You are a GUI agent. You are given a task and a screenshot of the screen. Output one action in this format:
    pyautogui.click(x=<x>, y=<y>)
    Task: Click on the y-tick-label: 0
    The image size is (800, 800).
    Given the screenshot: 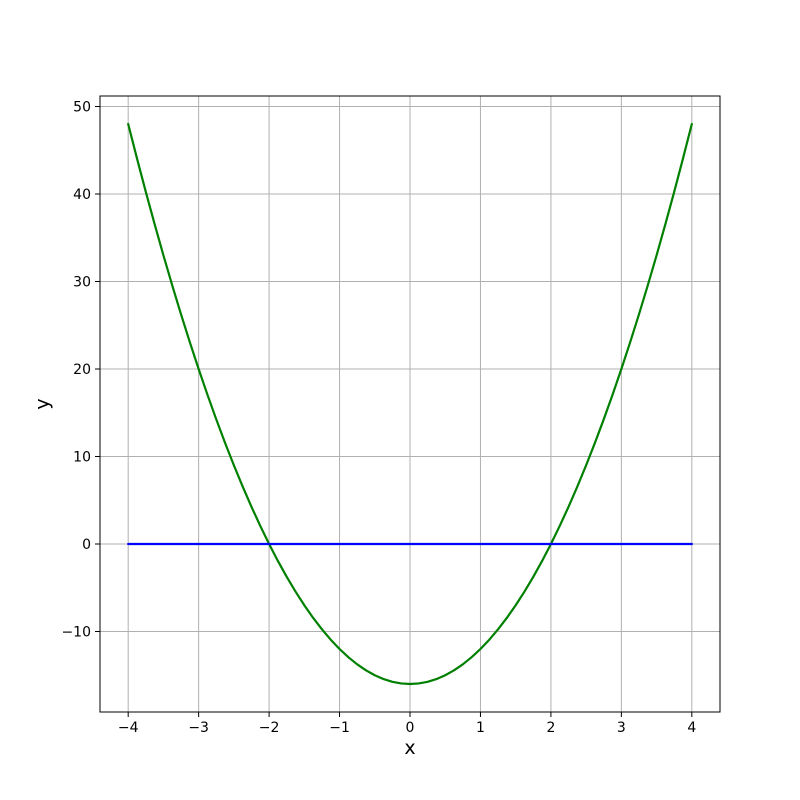 What is the action you would take?
    pyautogui.click(x=86, y=545)
    